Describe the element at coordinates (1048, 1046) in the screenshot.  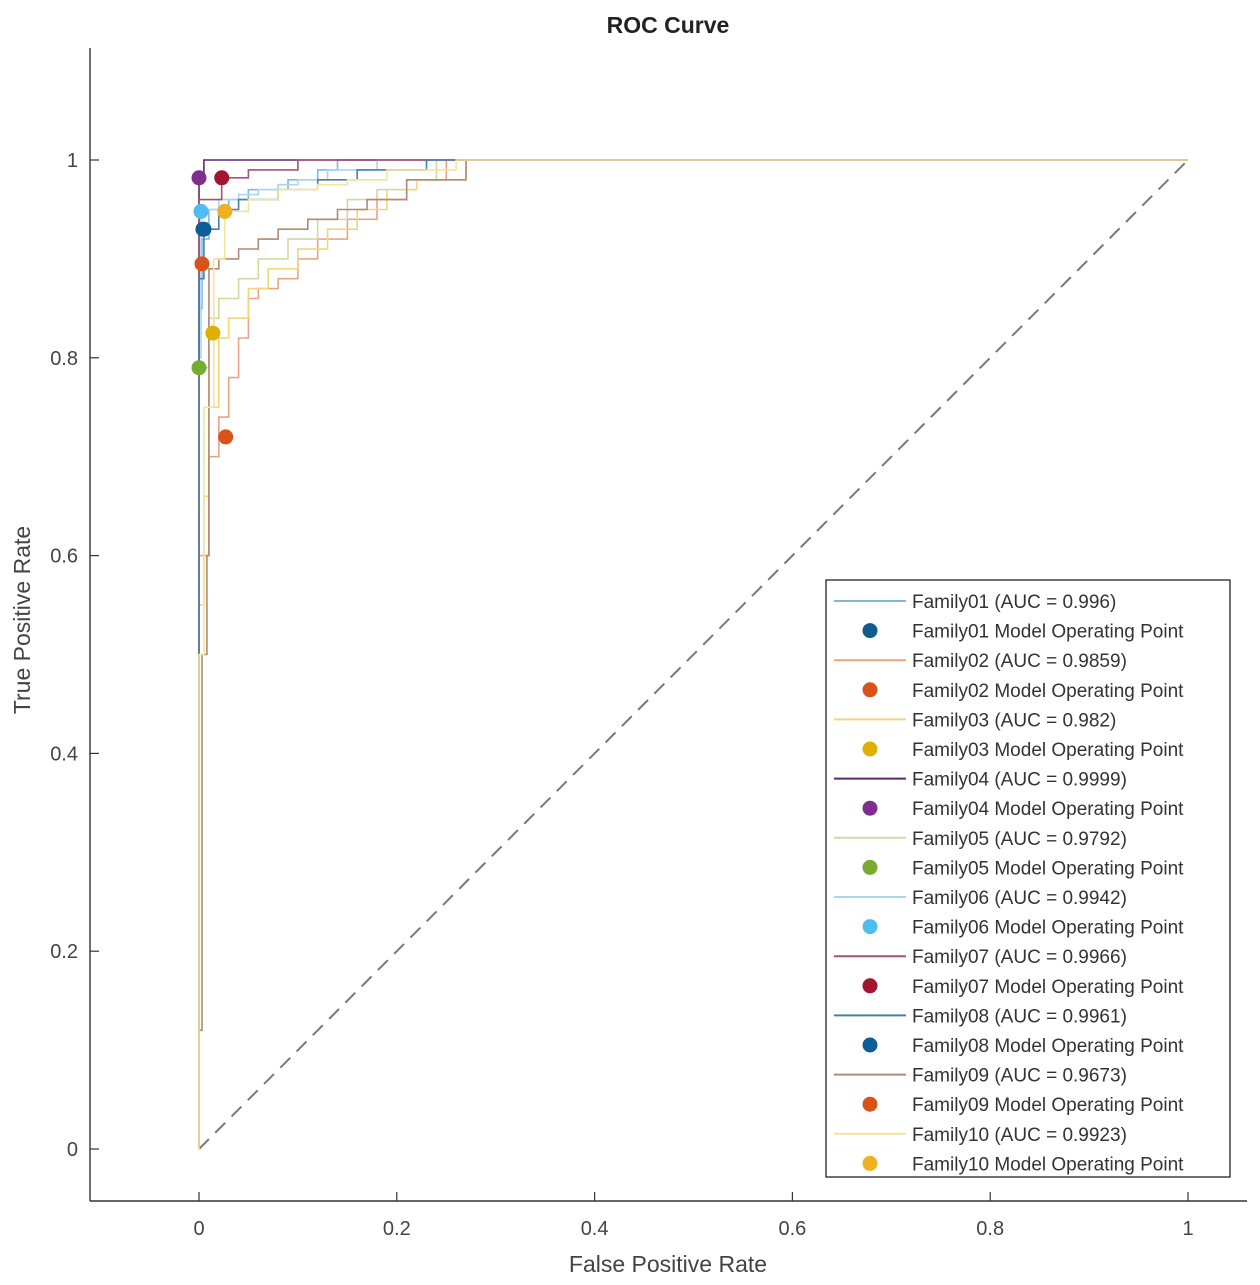
I see `legend-entry-point: Family08 Model Operating Point` at that location.